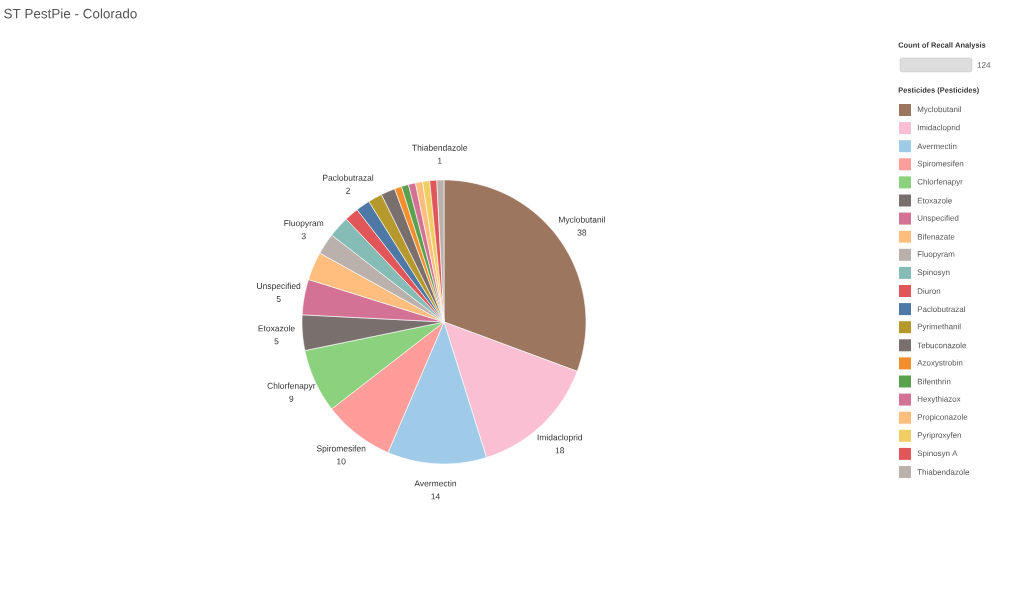 This screenshot has height=606, width=1024. What do you see at coordinates (303, 236) in the screenshot?
I see `data-label: 3` at bounding box center [303, 236].